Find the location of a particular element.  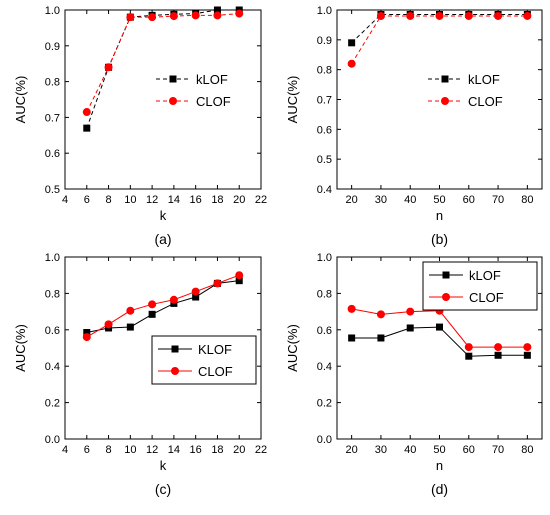

x-tick-label: 30 is located at coordinates (381, 200).